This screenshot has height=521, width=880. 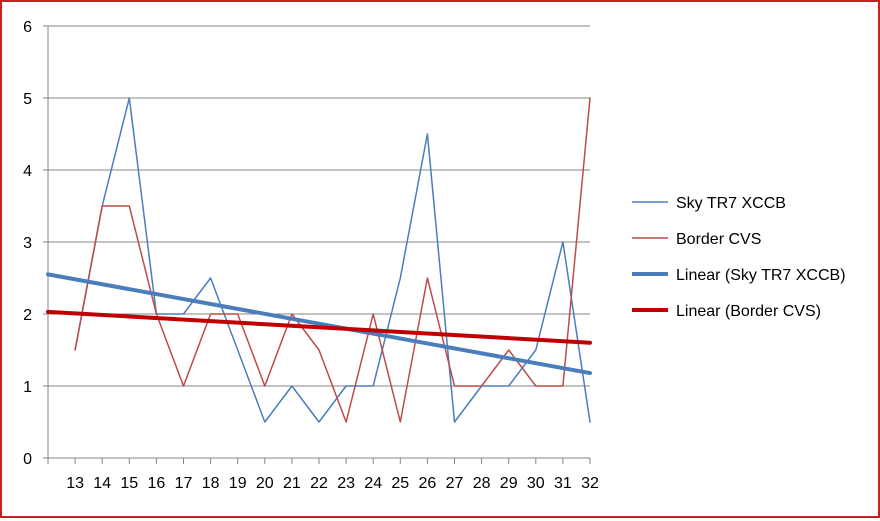 What do you see at coordinates (211, 483) in the screenshot?
I see `x-tick-label: 18` at bounding box center [211, 483].